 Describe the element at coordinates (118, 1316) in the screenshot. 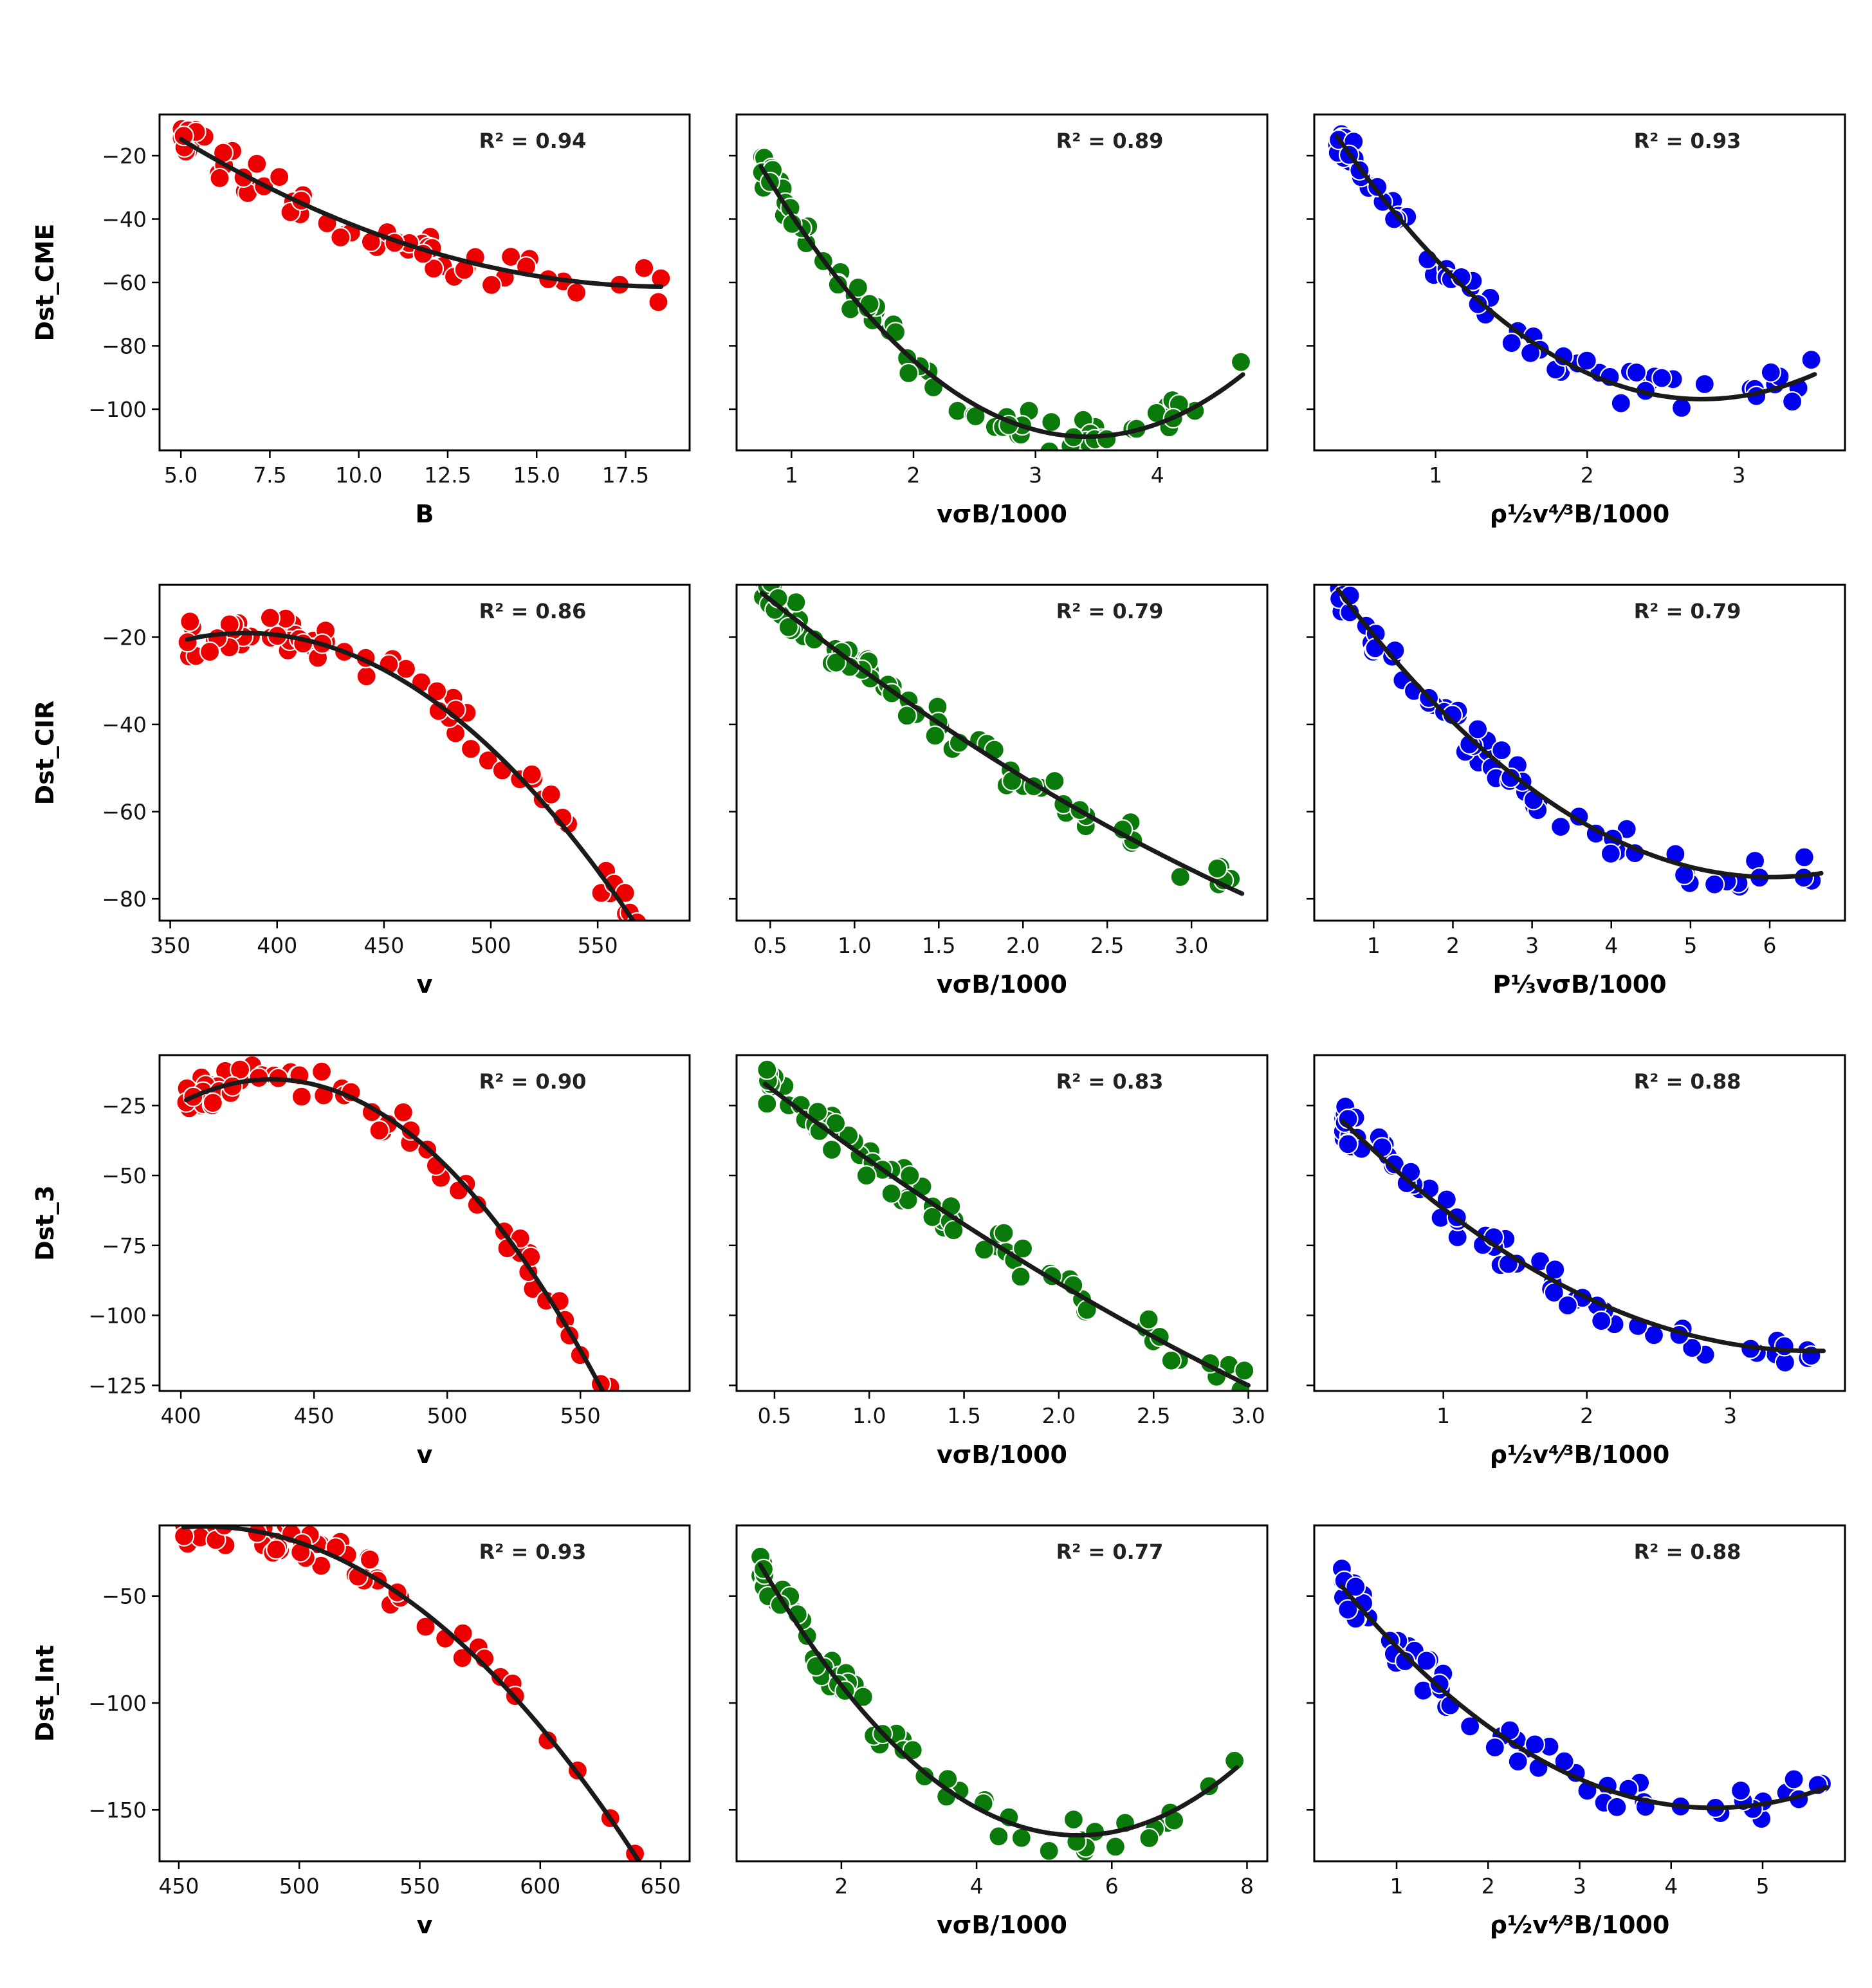

I see `y-tick-label: −100` at that location.